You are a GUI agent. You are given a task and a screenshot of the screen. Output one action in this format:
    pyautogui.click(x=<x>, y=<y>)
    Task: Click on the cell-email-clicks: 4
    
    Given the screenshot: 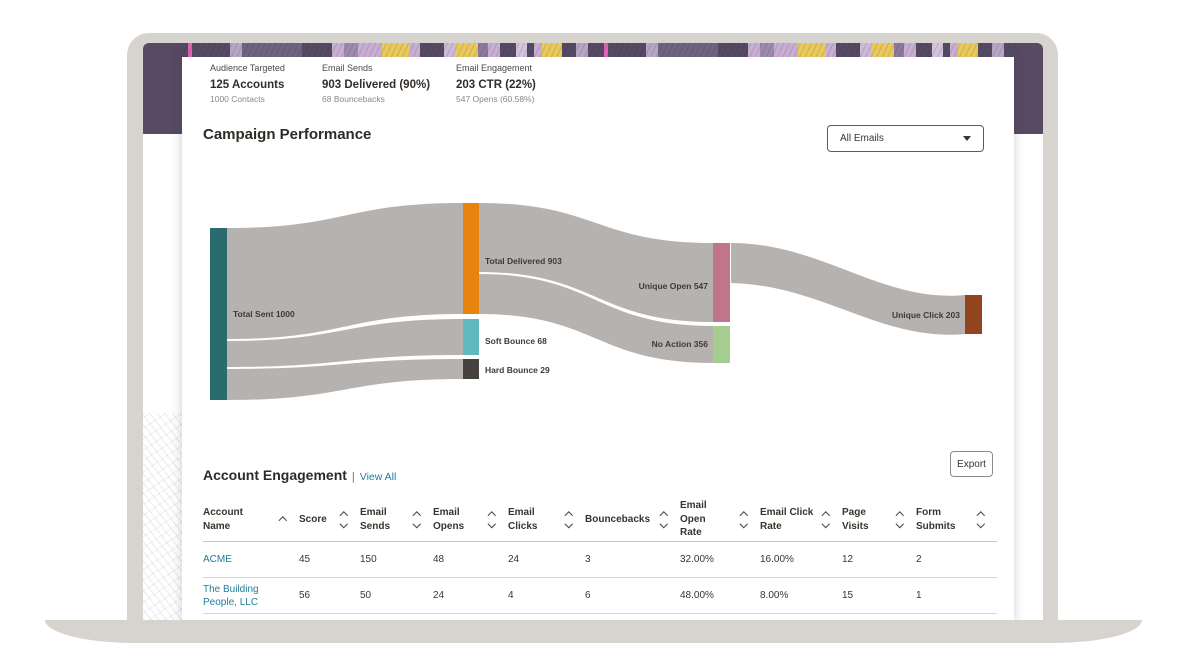 What is the action you would take?
    pyautogui.click(x=511, y=595)
    